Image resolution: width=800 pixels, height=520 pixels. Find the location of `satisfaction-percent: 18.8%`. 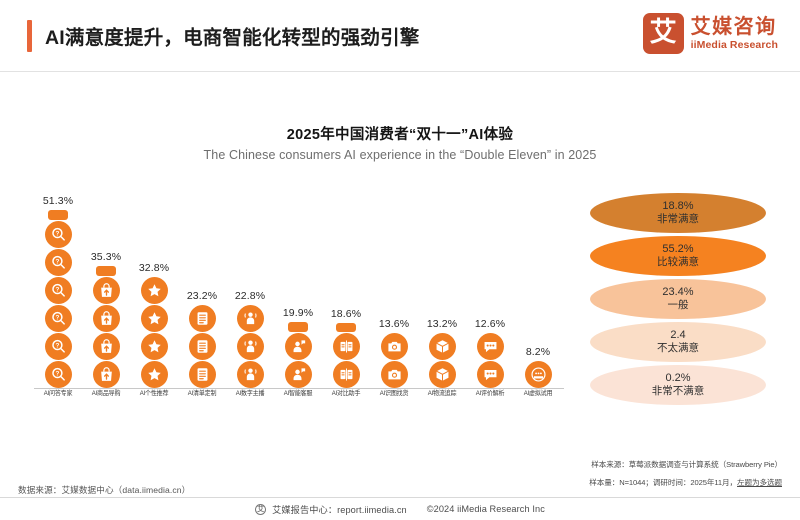

satisfaction-percent: 18.8% is located at coordinates (678, 205).